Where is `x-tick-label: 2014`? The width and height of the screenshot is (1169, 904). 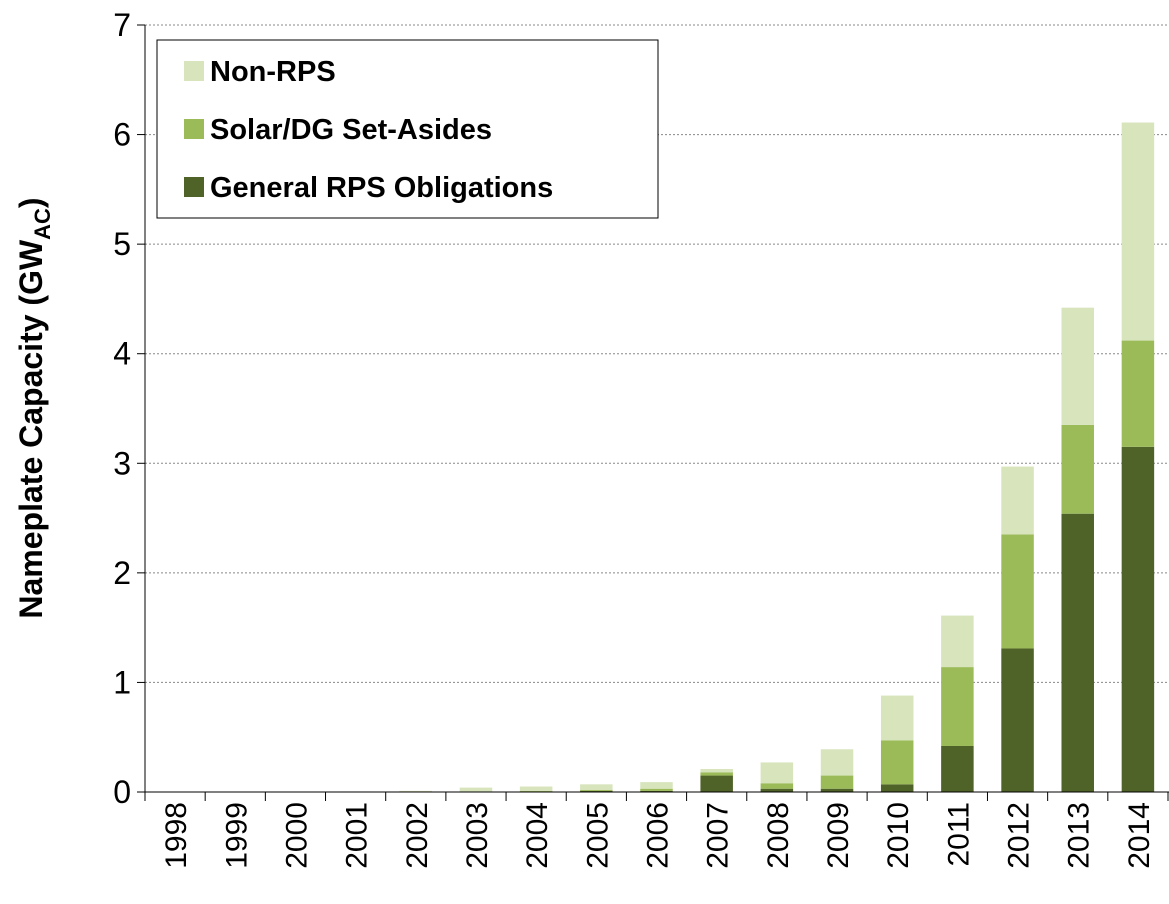 x-tick-label: 2014 is located at coordinates (1139, 835).